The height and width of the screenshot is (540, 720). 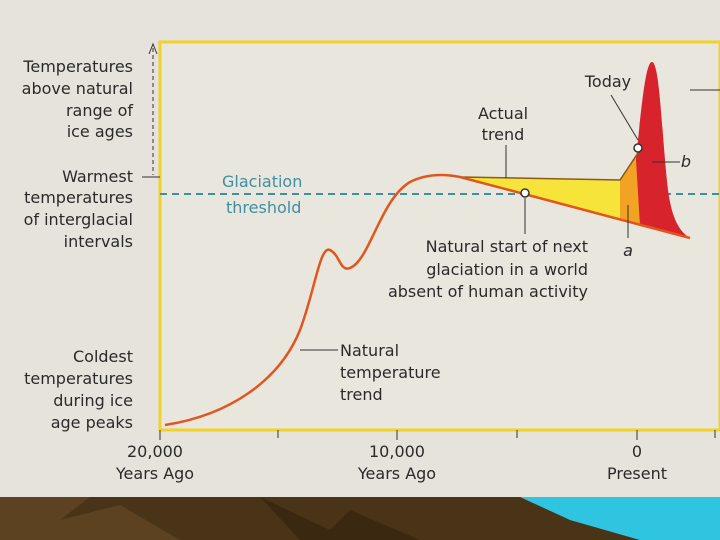 What do you see at coordinates (397, 451) in the screenshot?
I see `x-label: 10,000` at bounding box center [397, 451].